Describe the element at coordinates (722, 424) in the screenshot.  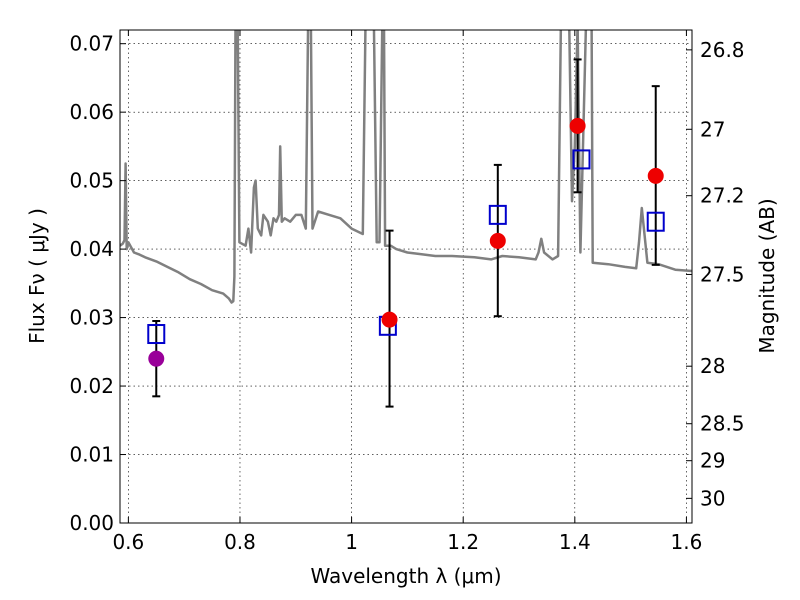
I see `right-tick-label: 28.5` at that location.